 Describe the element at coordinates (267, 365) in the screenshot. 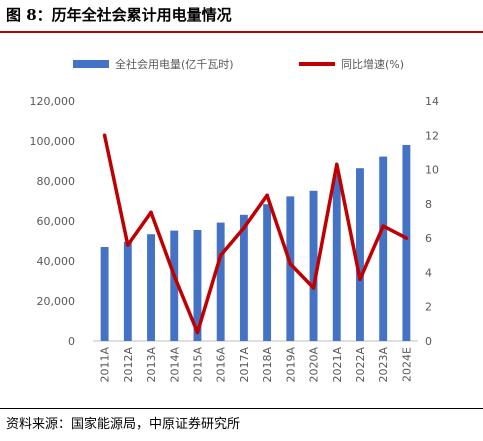

I see `x-tick-label: 2018A` at that location.